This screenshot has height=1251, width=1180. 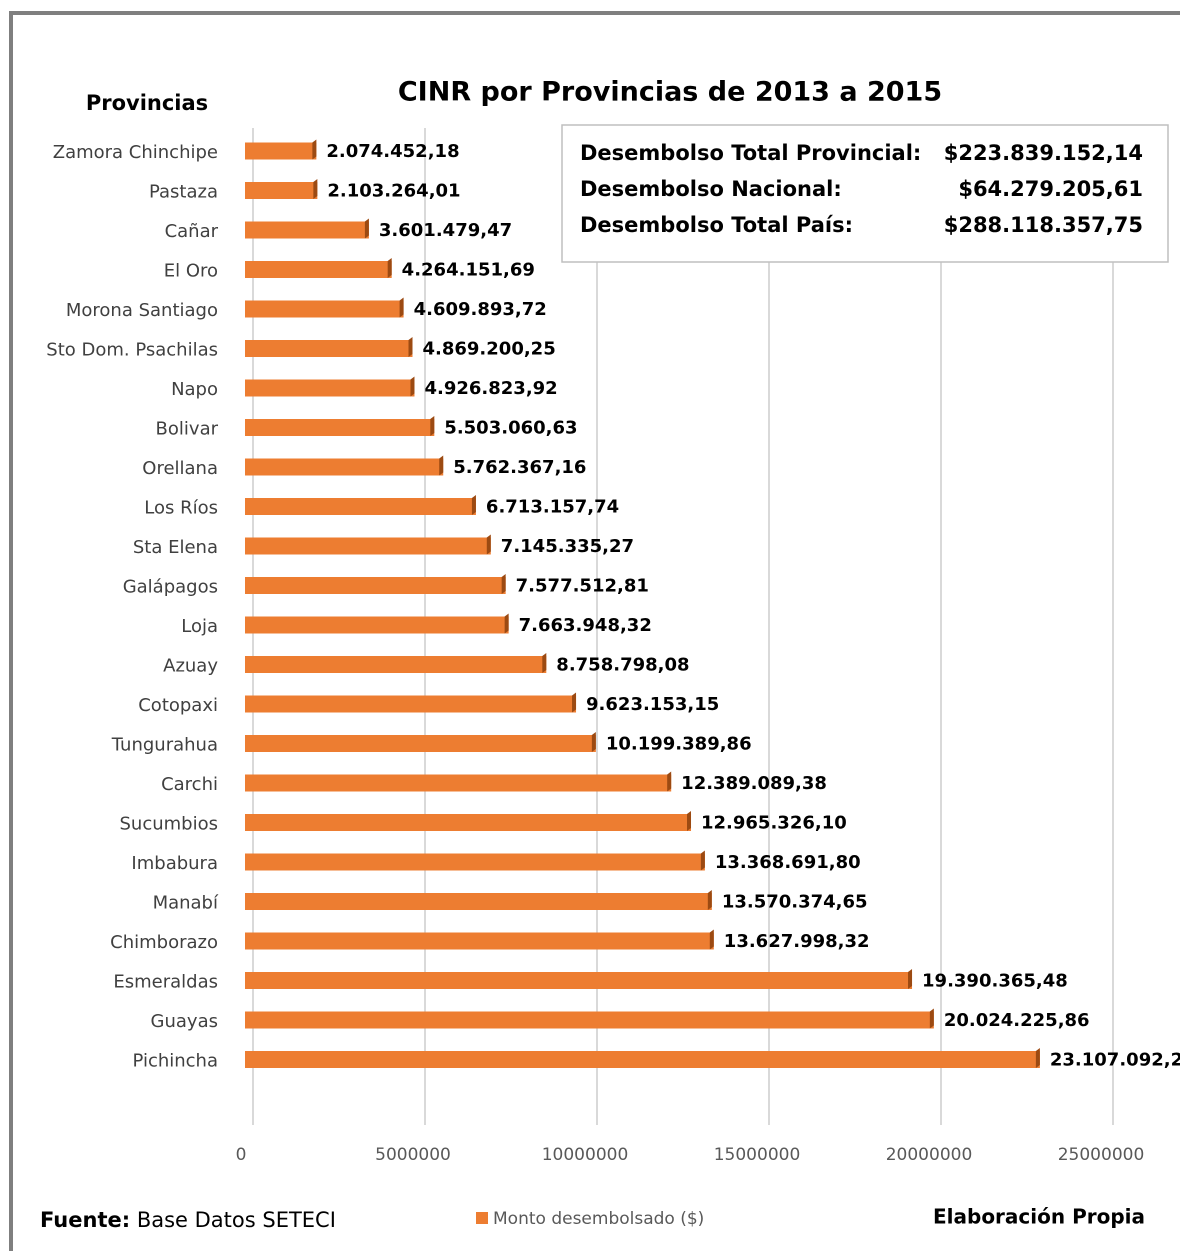 What do you see at coordinates (85, 1220) in the screenshot?
I see `source-label: Fuente:` at bounding box center [85, 1220].